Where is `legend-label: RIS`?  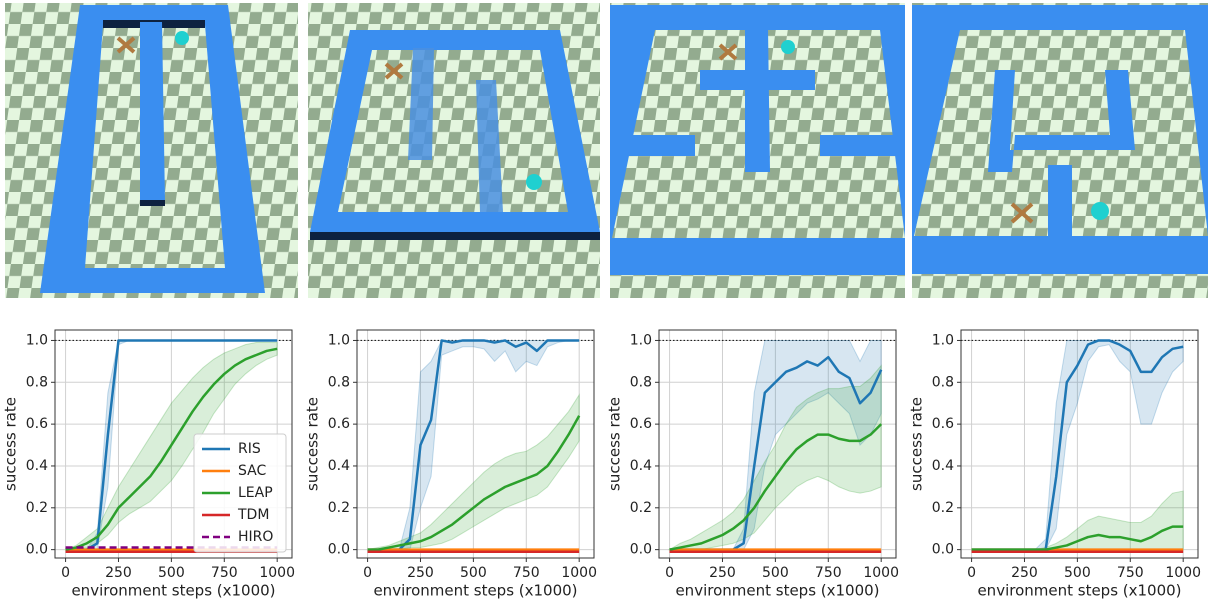 legend-label: RIS is located at coordinates (249, 449).